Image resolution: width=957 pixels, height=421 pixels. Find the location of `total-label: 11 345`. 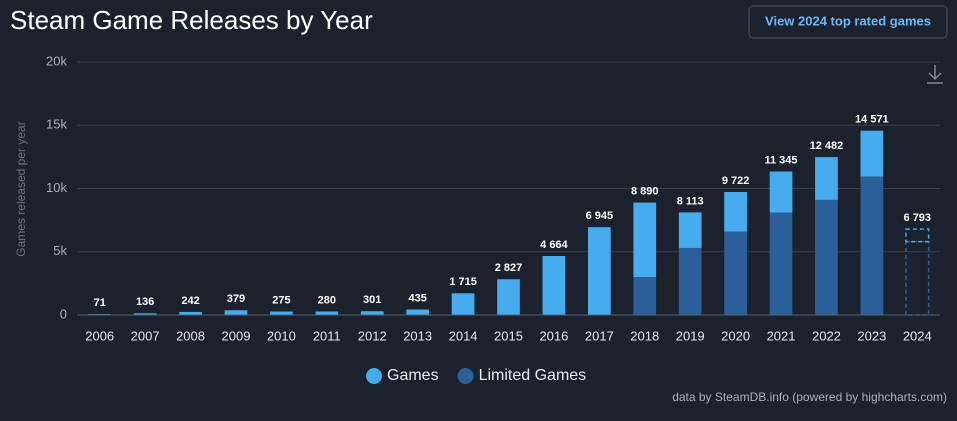

total-label: 11 345 is located at coordinates (781, 160).